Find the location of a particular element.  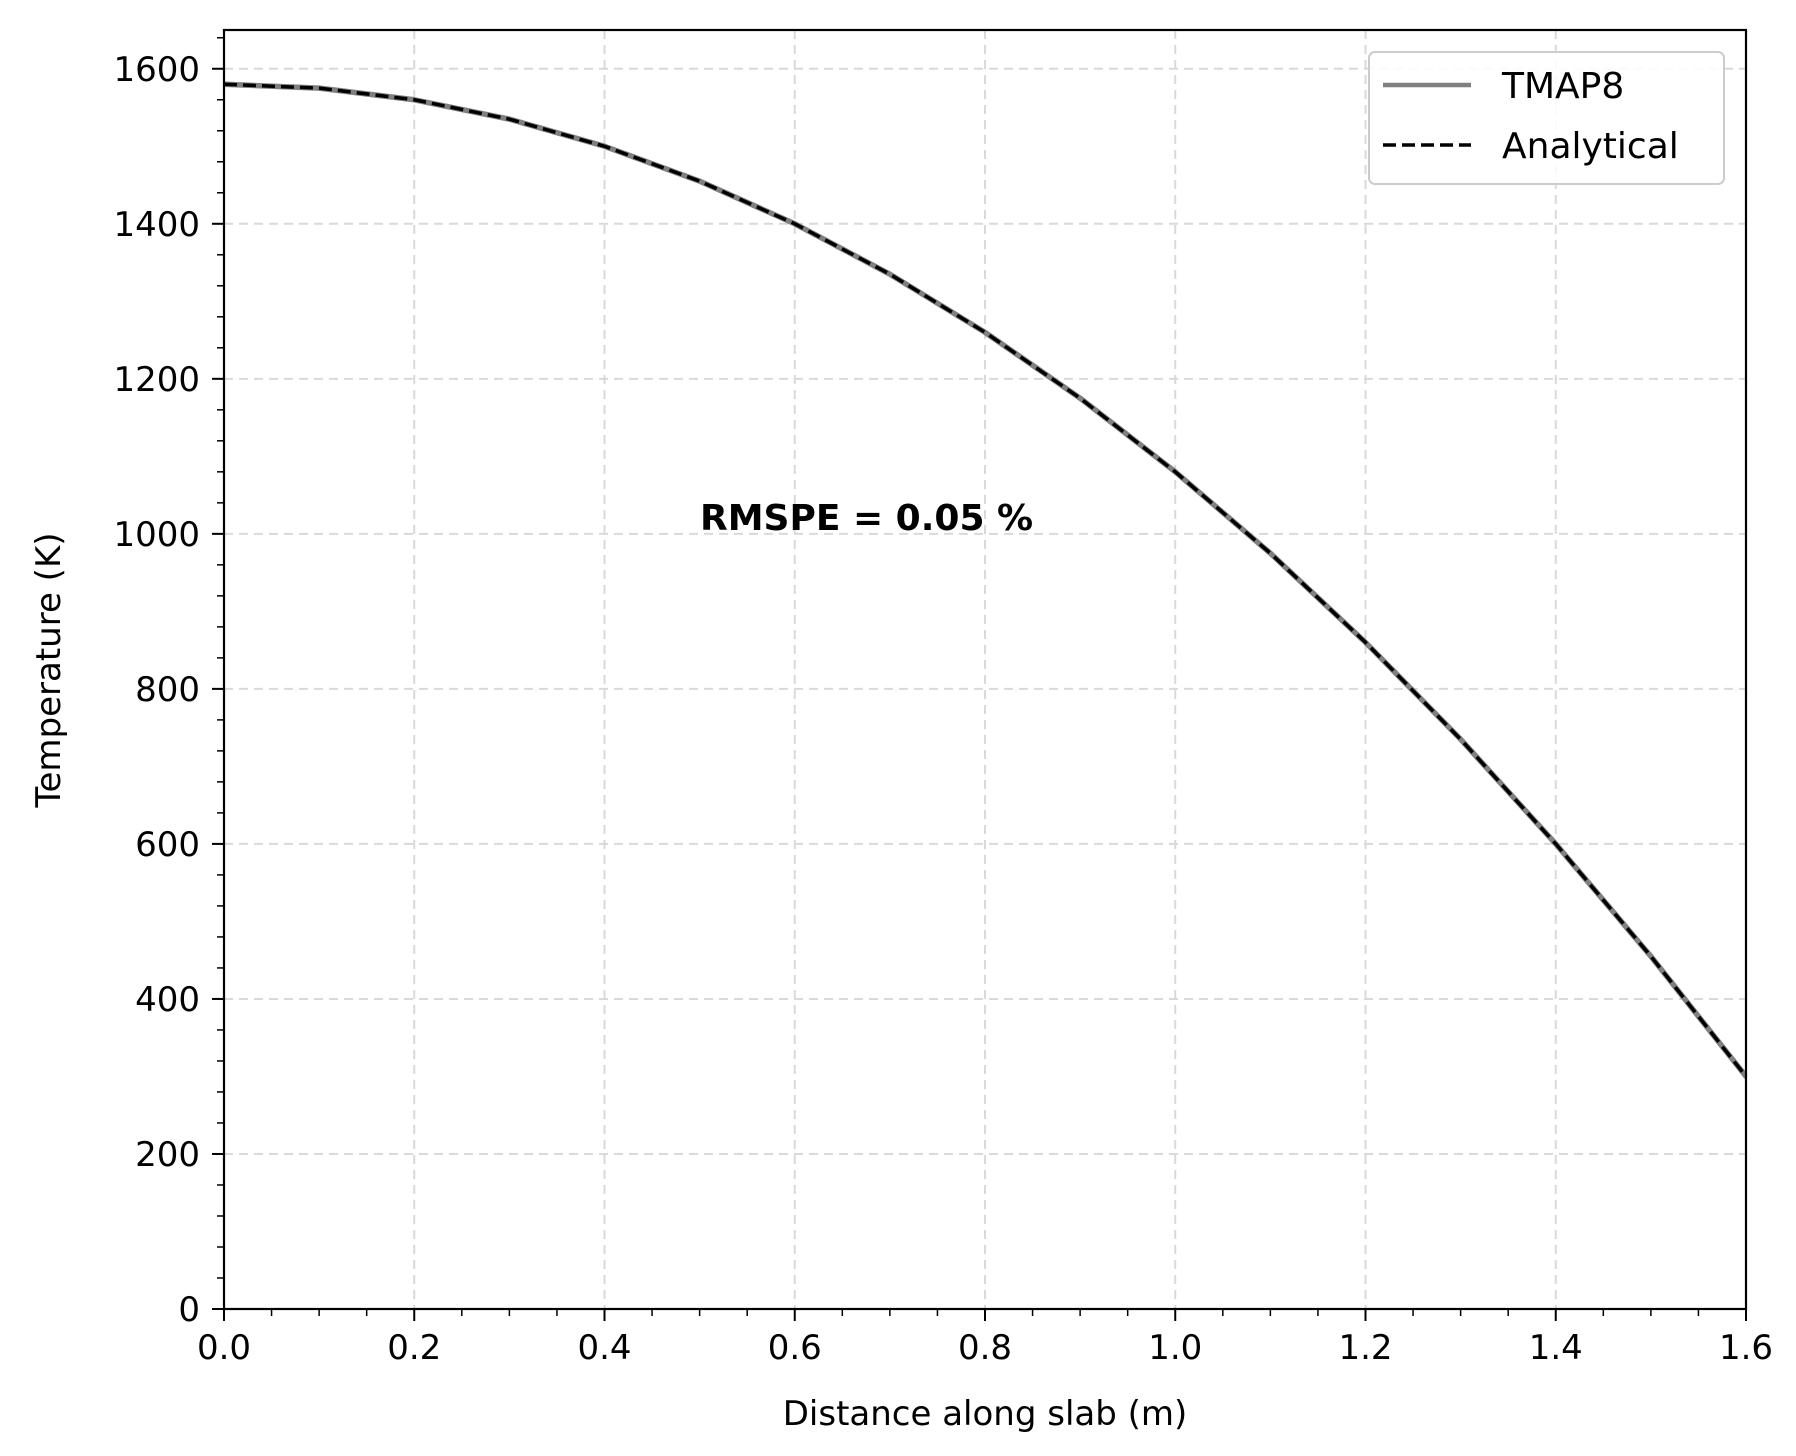

y-tick-label: 1200 is located at coordinates (156, 380).